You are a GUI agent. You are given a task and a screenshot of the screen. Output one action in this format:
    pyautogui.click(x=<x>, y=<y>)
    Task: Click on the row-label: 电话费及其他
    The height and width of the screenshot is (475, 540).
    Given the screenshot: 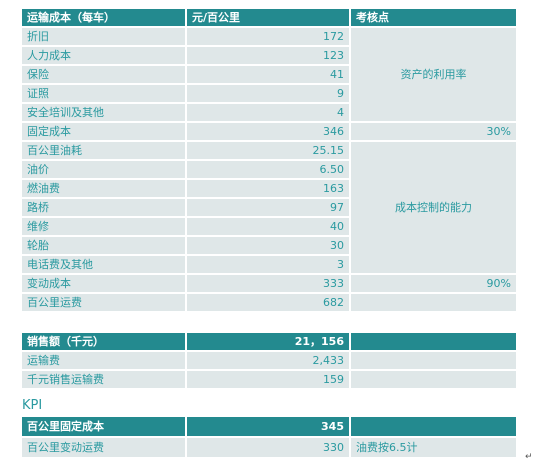 What is the action you would take?
    pyautogui.click(x=103, y=264)
    